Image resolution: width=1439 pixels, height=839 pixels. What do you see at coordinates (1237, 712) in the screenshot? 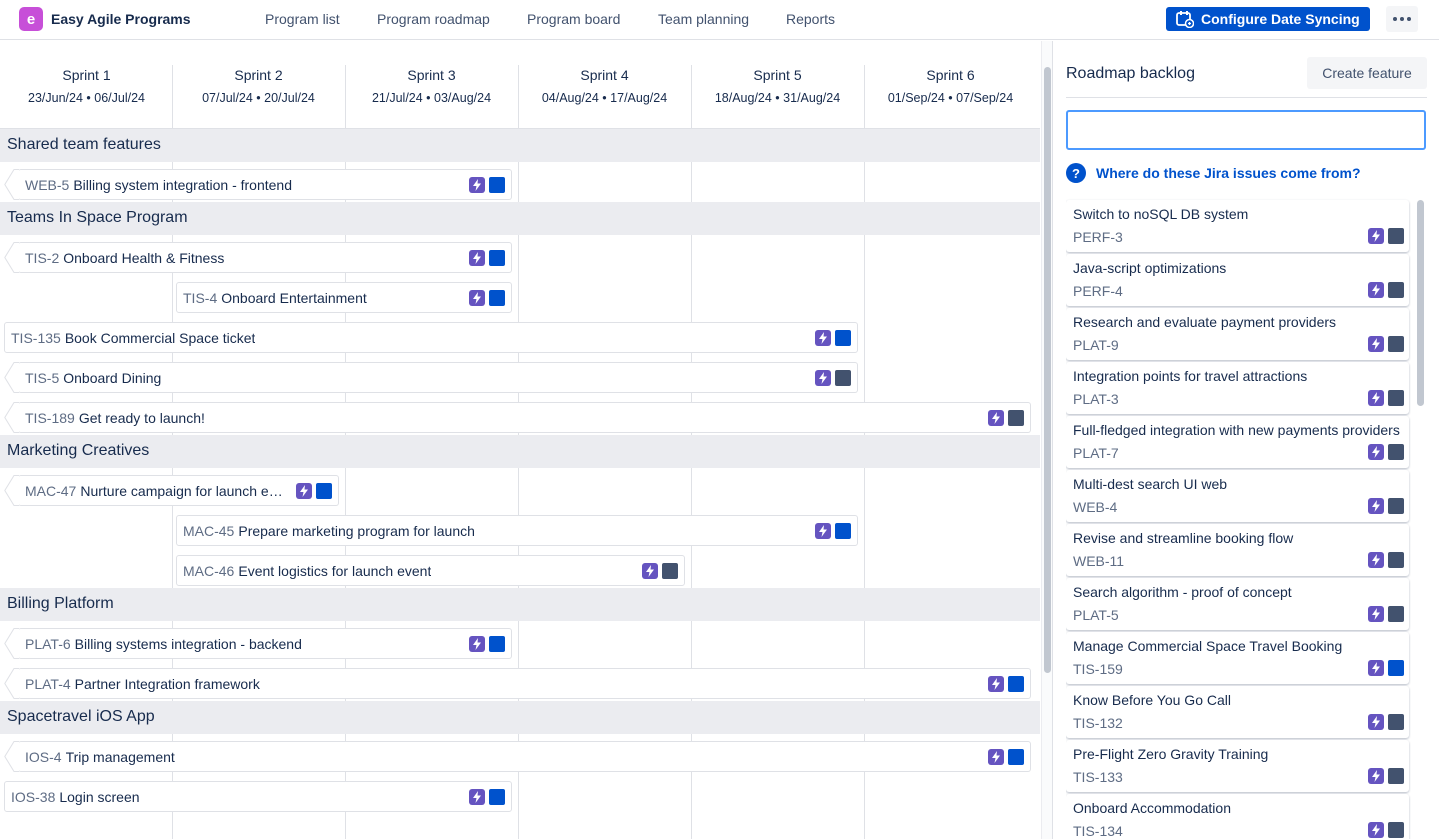
I see `backlog-item: Know Before You Go Call TIS-132` at bounding box center [1237, 712].